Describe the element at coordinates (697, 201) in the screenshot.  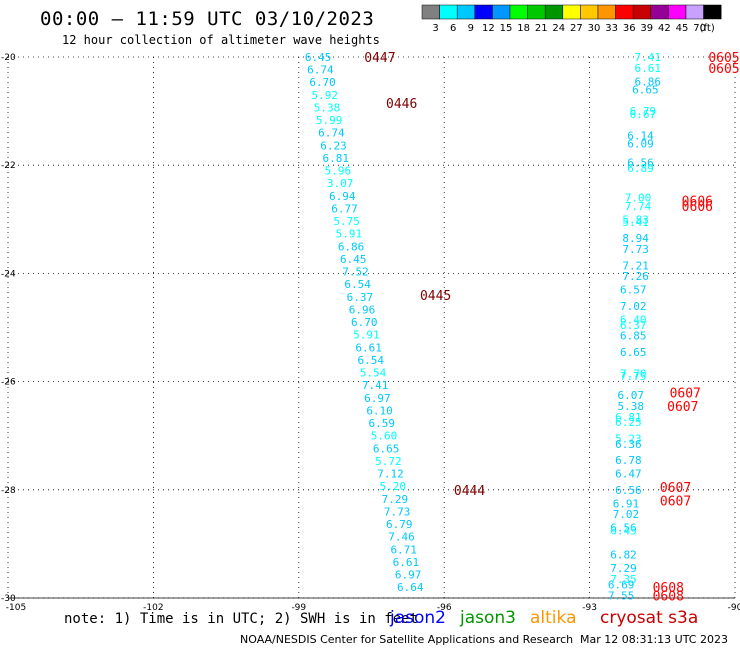
I see `time-label: 0606` at that location.